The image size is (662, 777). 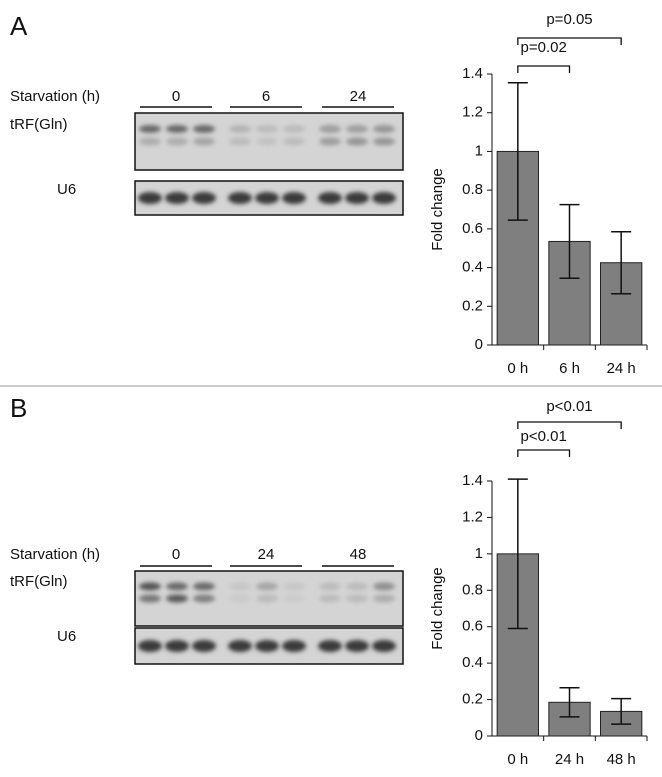 I want to click on y-tick-label: 0, so click(x=479, y=344).